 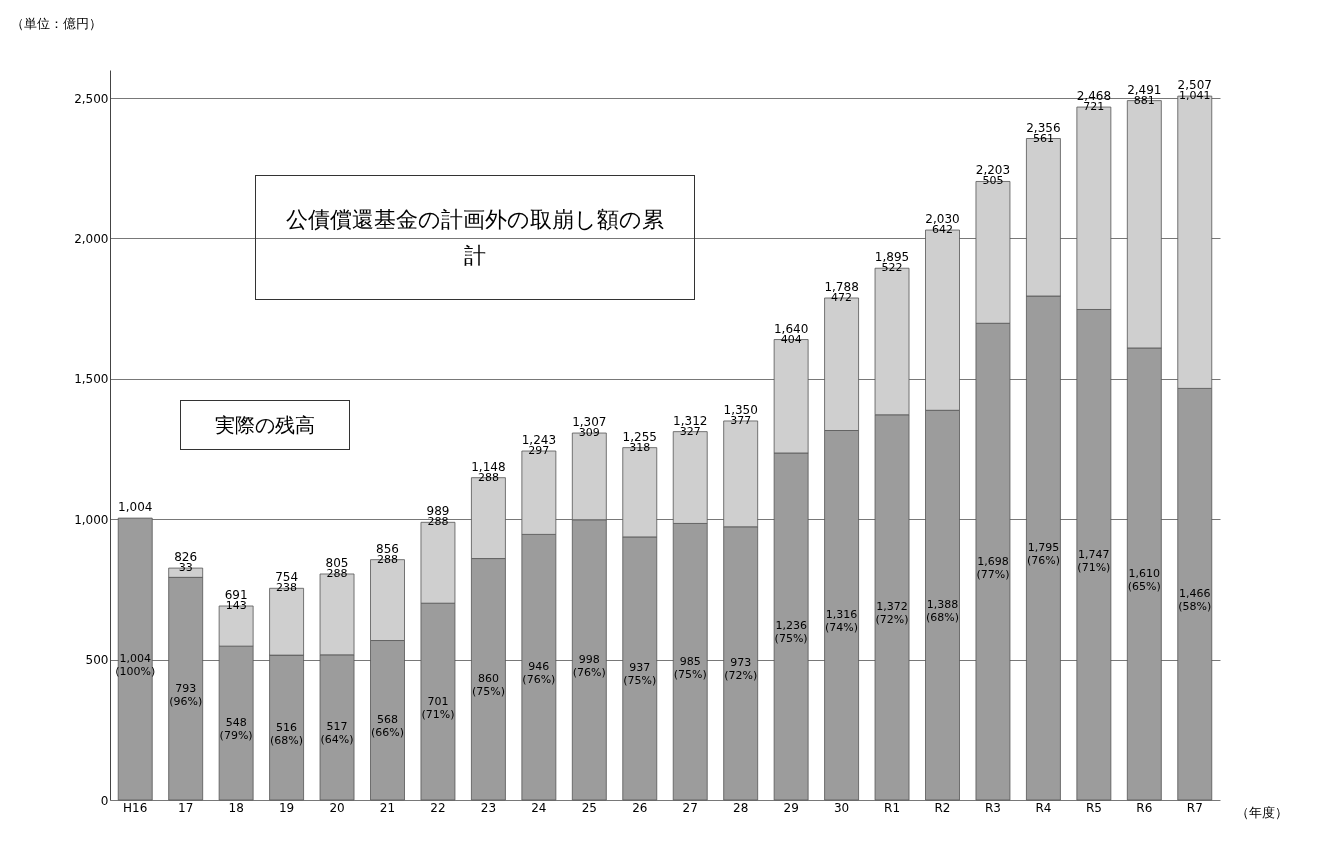 I want to click on total-label: 1,312, so click(x=690, y=420).